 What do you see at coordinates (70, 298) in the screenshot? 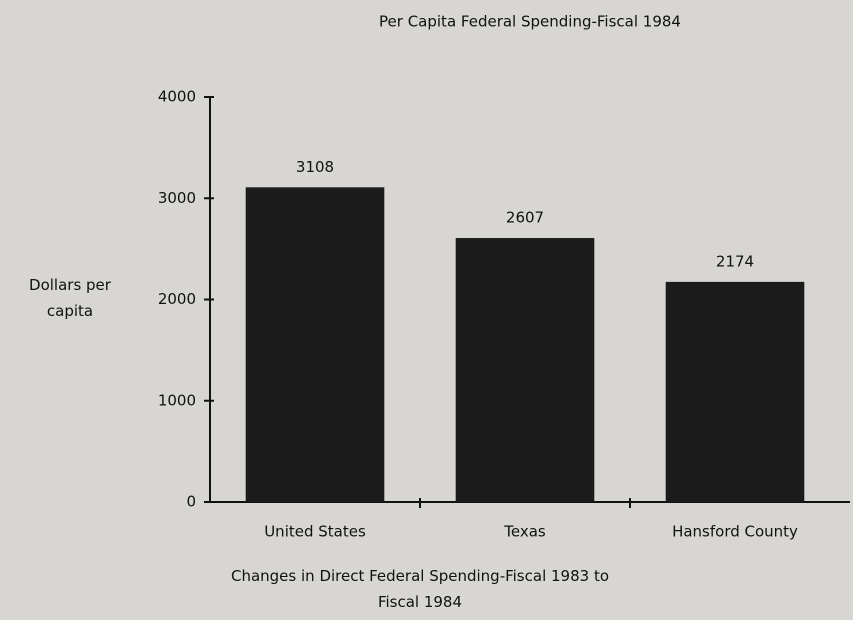
I see `y-axis-label: Dollars per capita` at bounding box center [70, 298].